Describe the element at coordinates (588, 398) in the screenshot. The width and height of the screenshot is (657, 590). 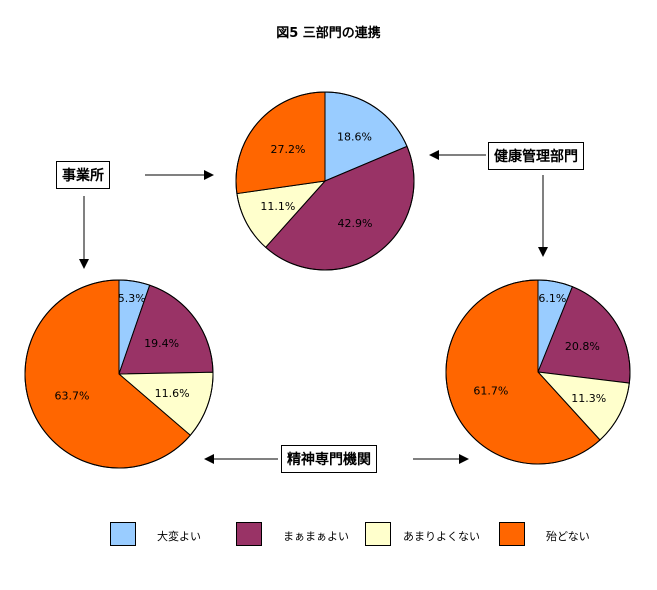
I see `data-label-seishin-not-good: 11.3%` at that location.